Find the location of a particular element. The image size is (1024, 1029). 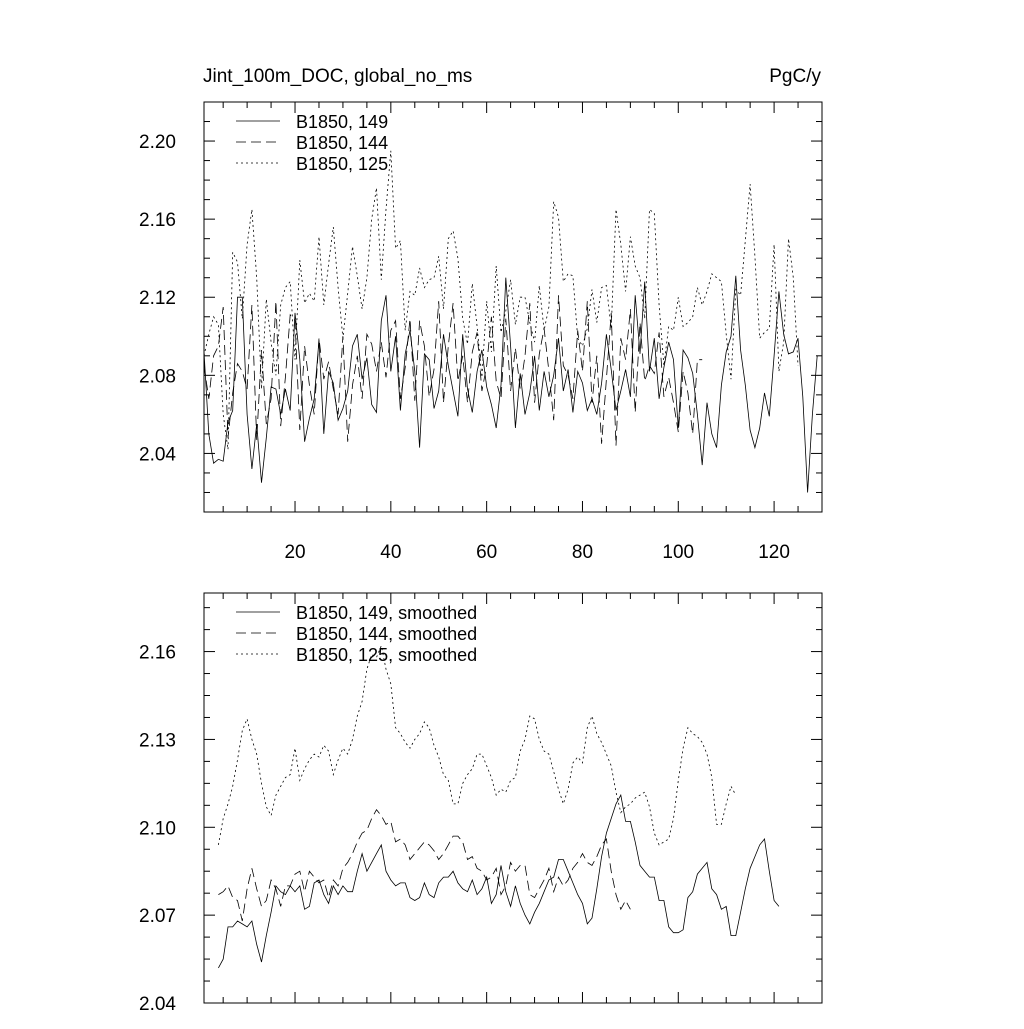

legend-label: B1850, 125, smoothed is located at coordinates (386, 655).